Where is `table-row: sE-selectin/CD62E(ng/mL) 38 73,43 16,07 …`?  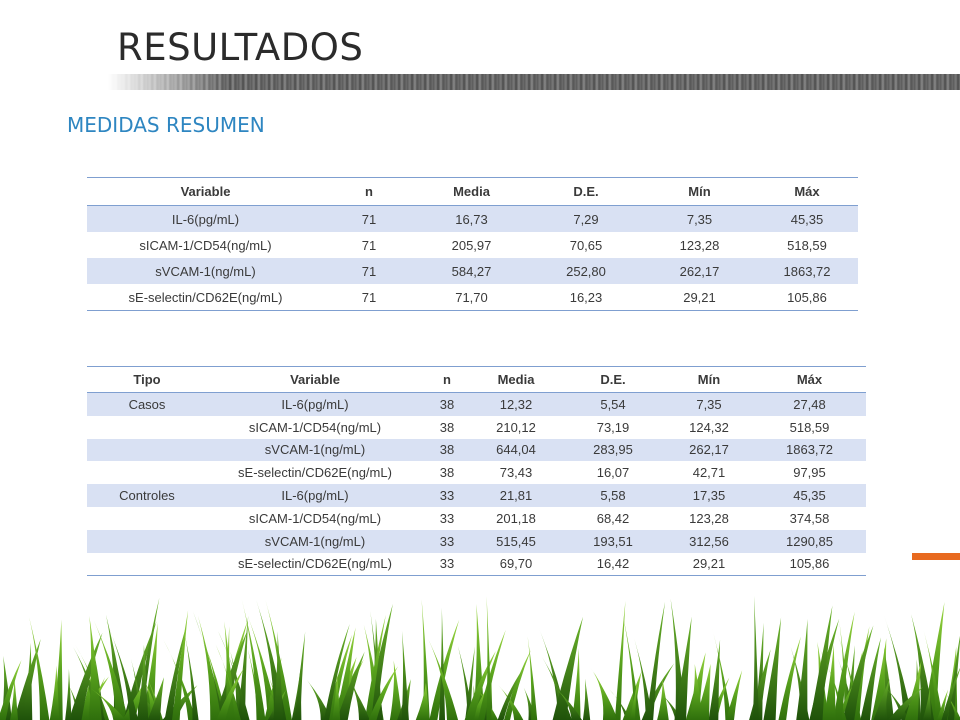
table-row: sE-selectin/CD62E(ng/mL) 38 73,43 16,07 … is located at coordinates (476, 472).